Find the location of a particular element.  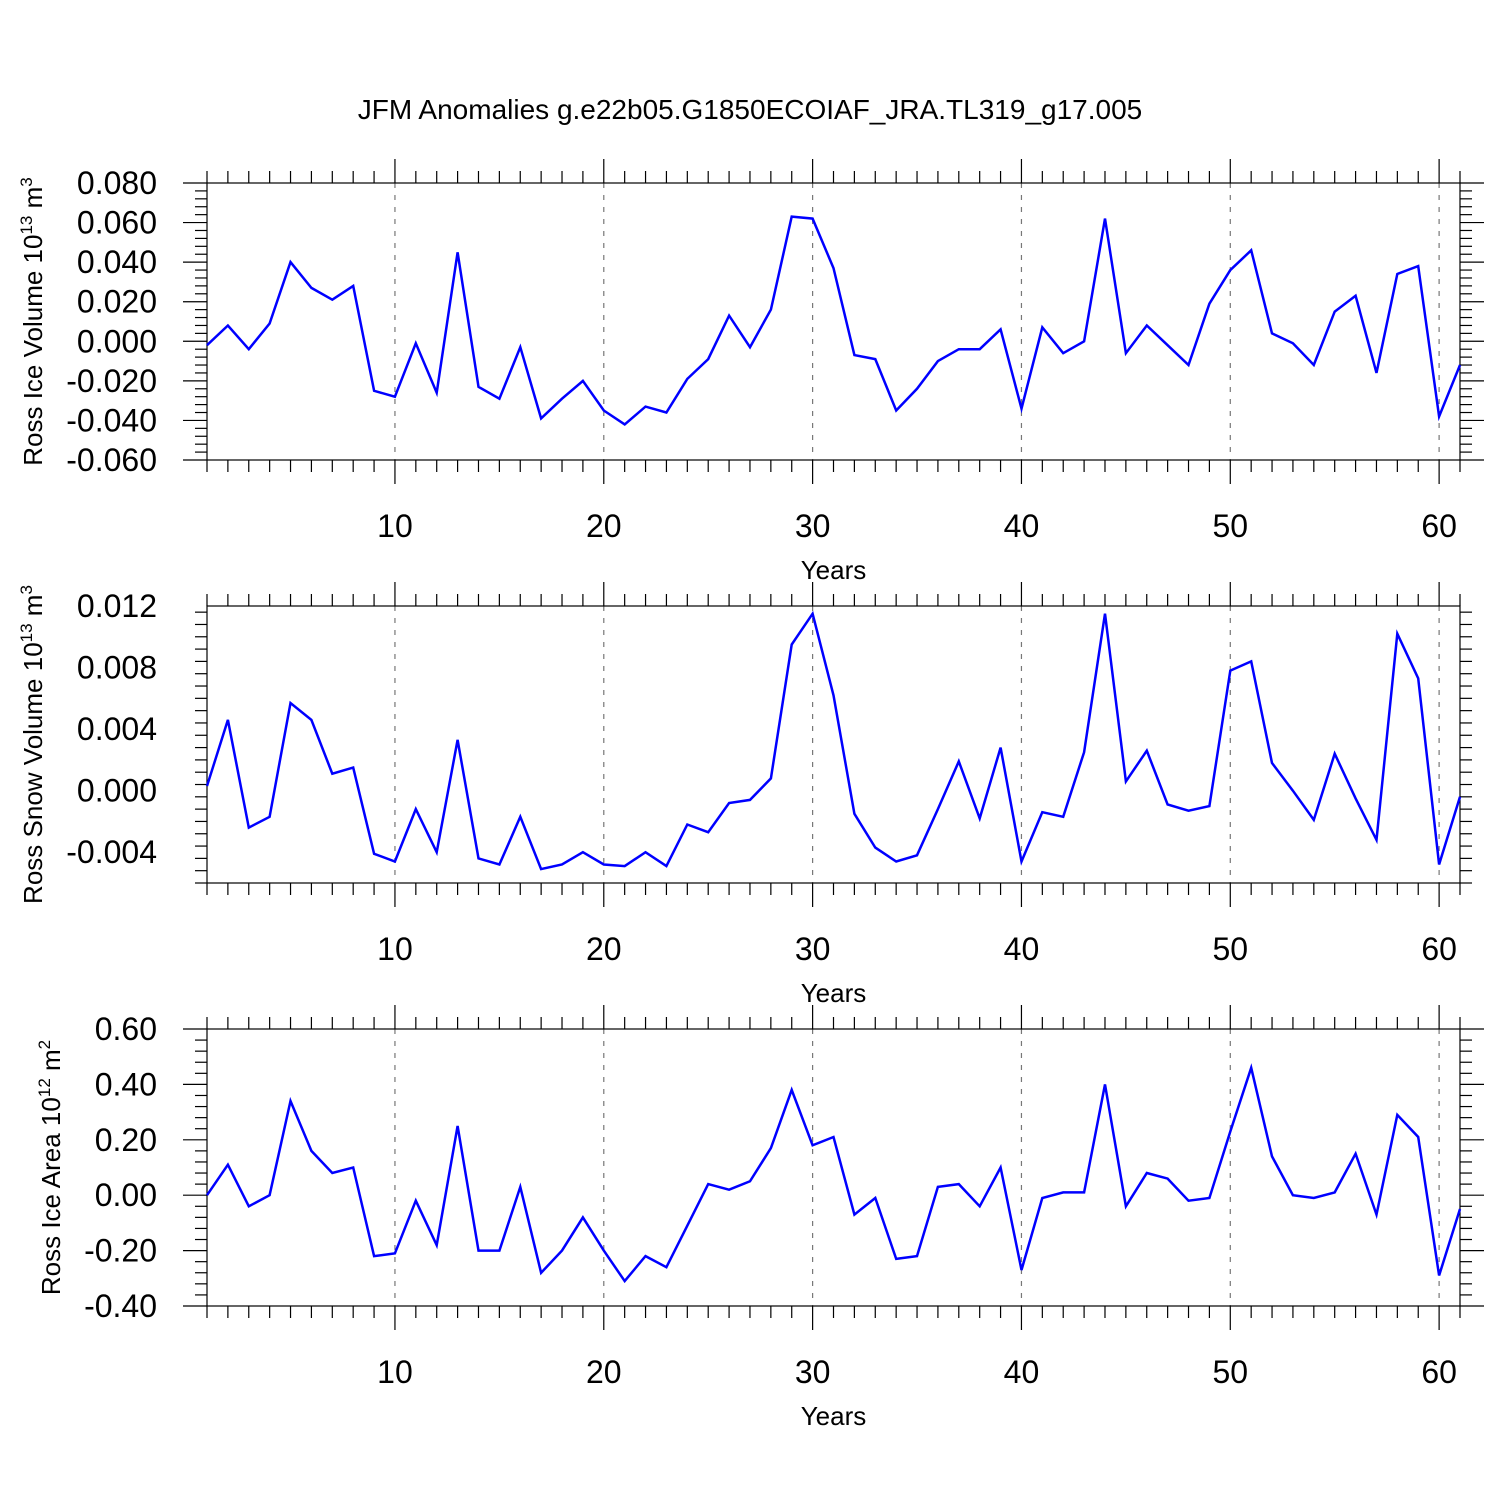

y-tick-label: 0.40 is located at coordinates (126, 1084).